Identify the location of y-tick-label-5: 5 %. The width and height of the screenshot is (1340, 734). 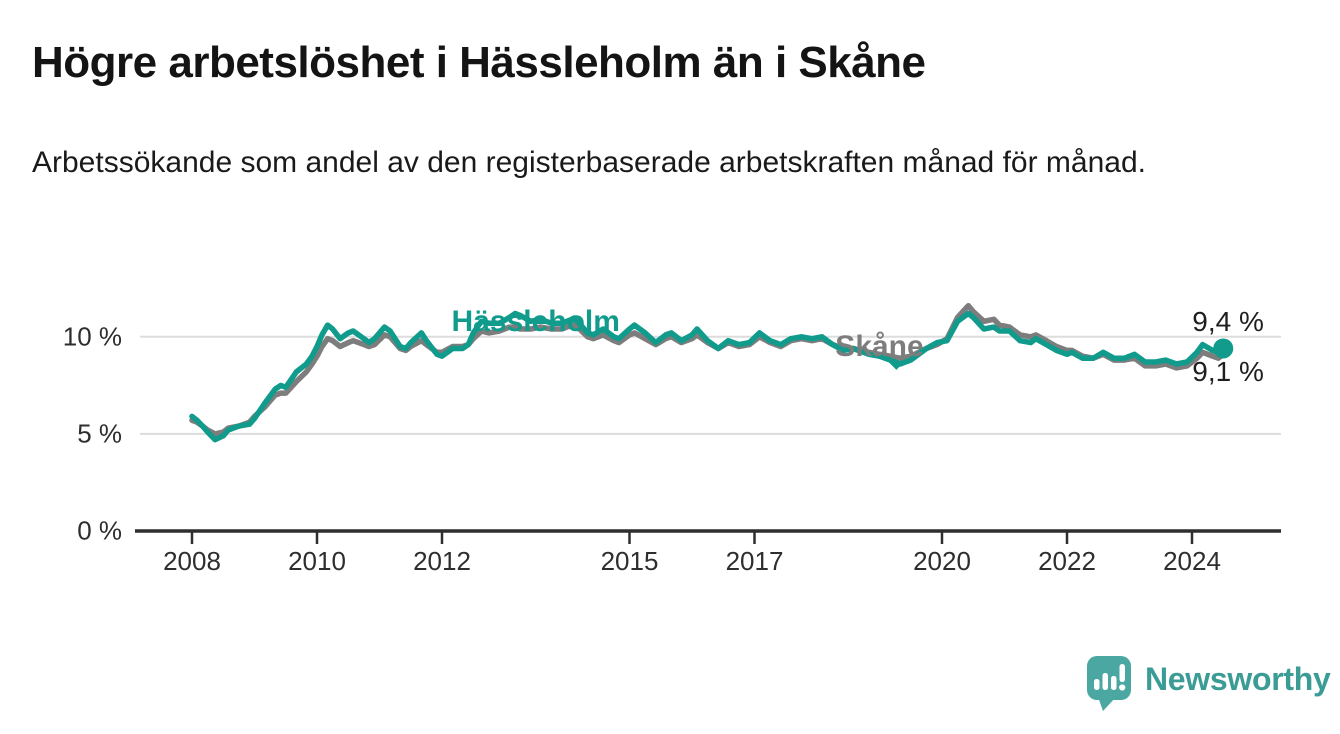
(99, 433).